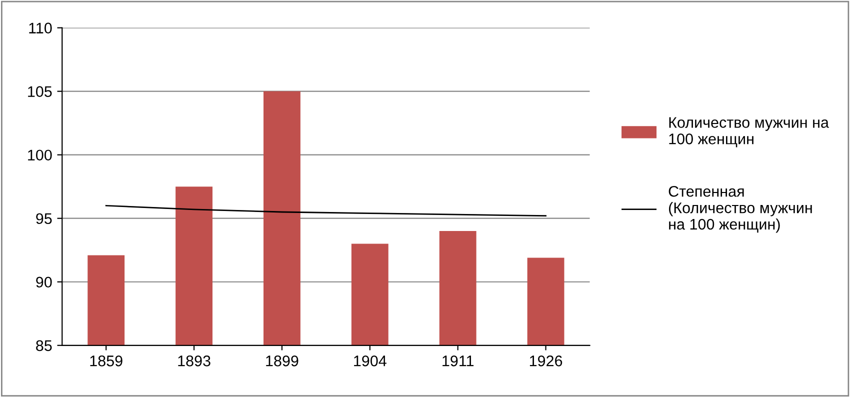  I want to click on y-tick-label: 95, so click(44, 218).